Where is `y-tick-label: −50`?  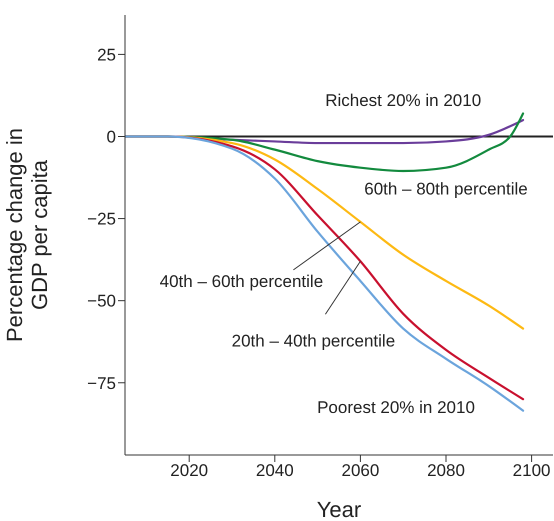 y-tick-label: −50 is located at coordinates (101, 301).